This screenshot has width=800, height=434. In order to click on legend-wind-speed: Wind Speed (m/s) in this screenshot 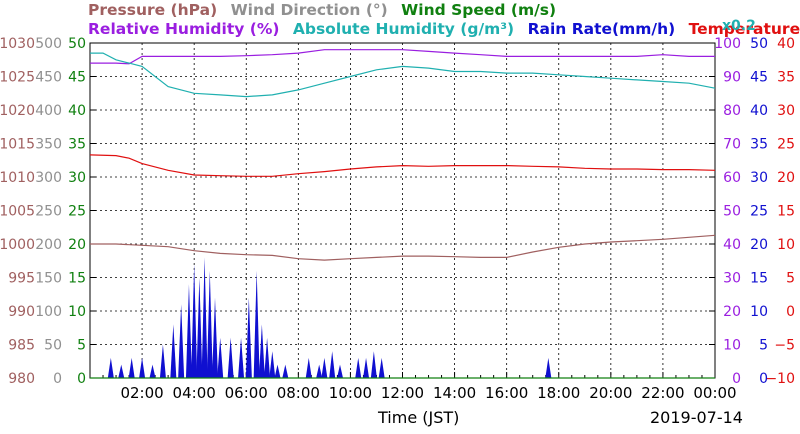, I will do `click(479, 10)`.